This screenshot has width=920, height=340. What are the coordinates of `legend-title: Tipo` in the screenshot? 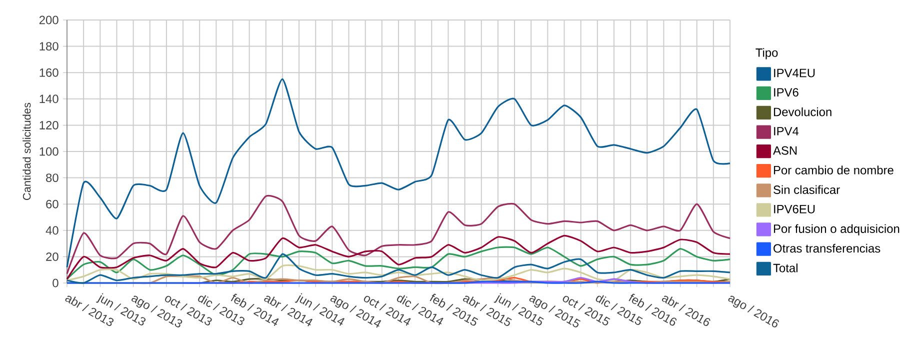 It's located at (767, 54).